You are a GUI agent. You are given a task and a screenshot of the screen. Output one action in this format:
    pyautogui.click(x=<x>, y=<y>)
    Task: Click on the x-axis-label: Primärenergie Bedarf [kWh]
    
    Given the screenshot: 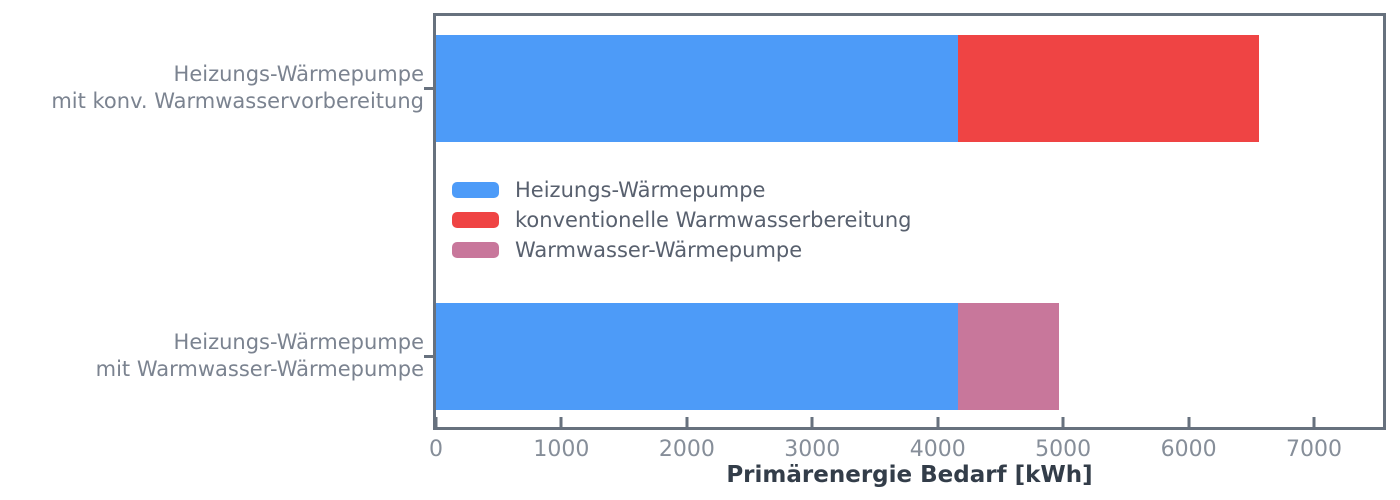 What is the action you would take?
    pyautogui.click(x=909, y=475)
    